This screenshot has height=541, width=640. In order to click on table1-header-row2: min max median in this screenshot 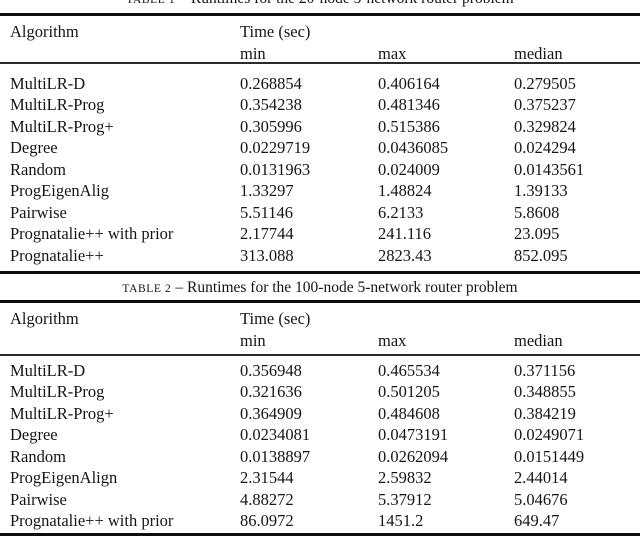, I will do `click(320, 53)`.